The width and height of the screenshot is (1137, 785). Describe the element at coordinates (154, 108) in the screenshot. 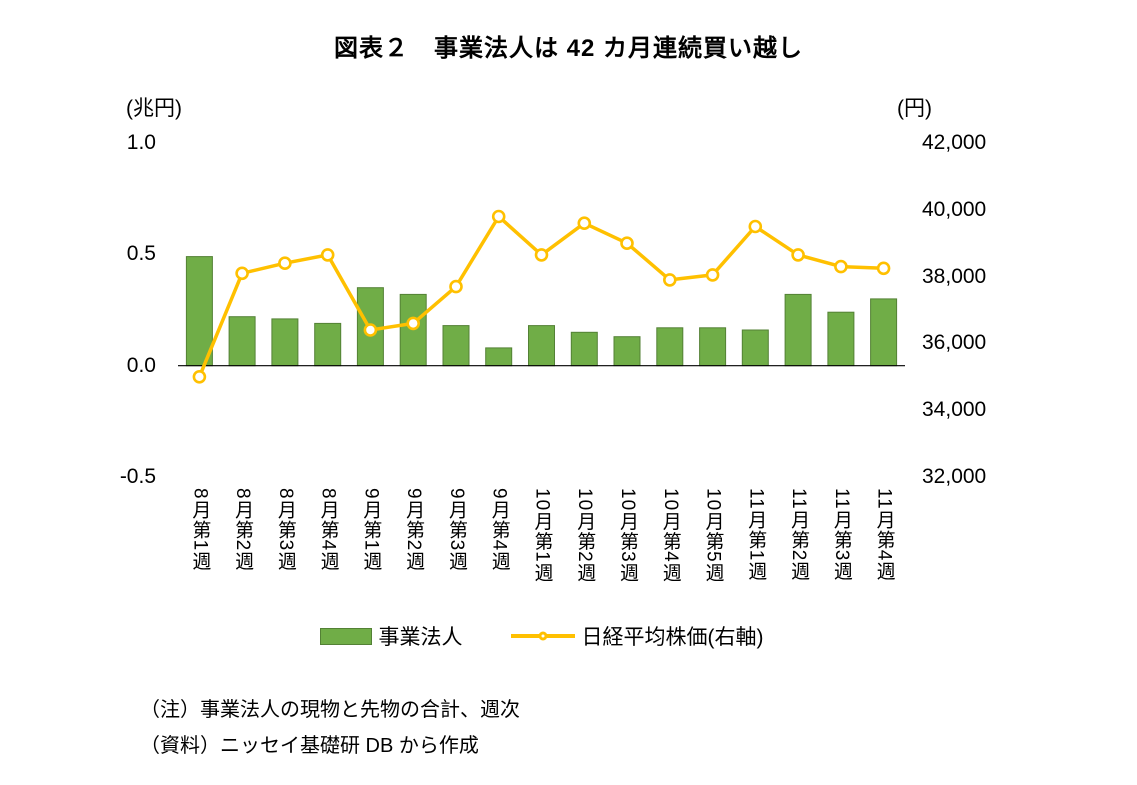

I see `left-axis-unit: (兆円)` at that location.